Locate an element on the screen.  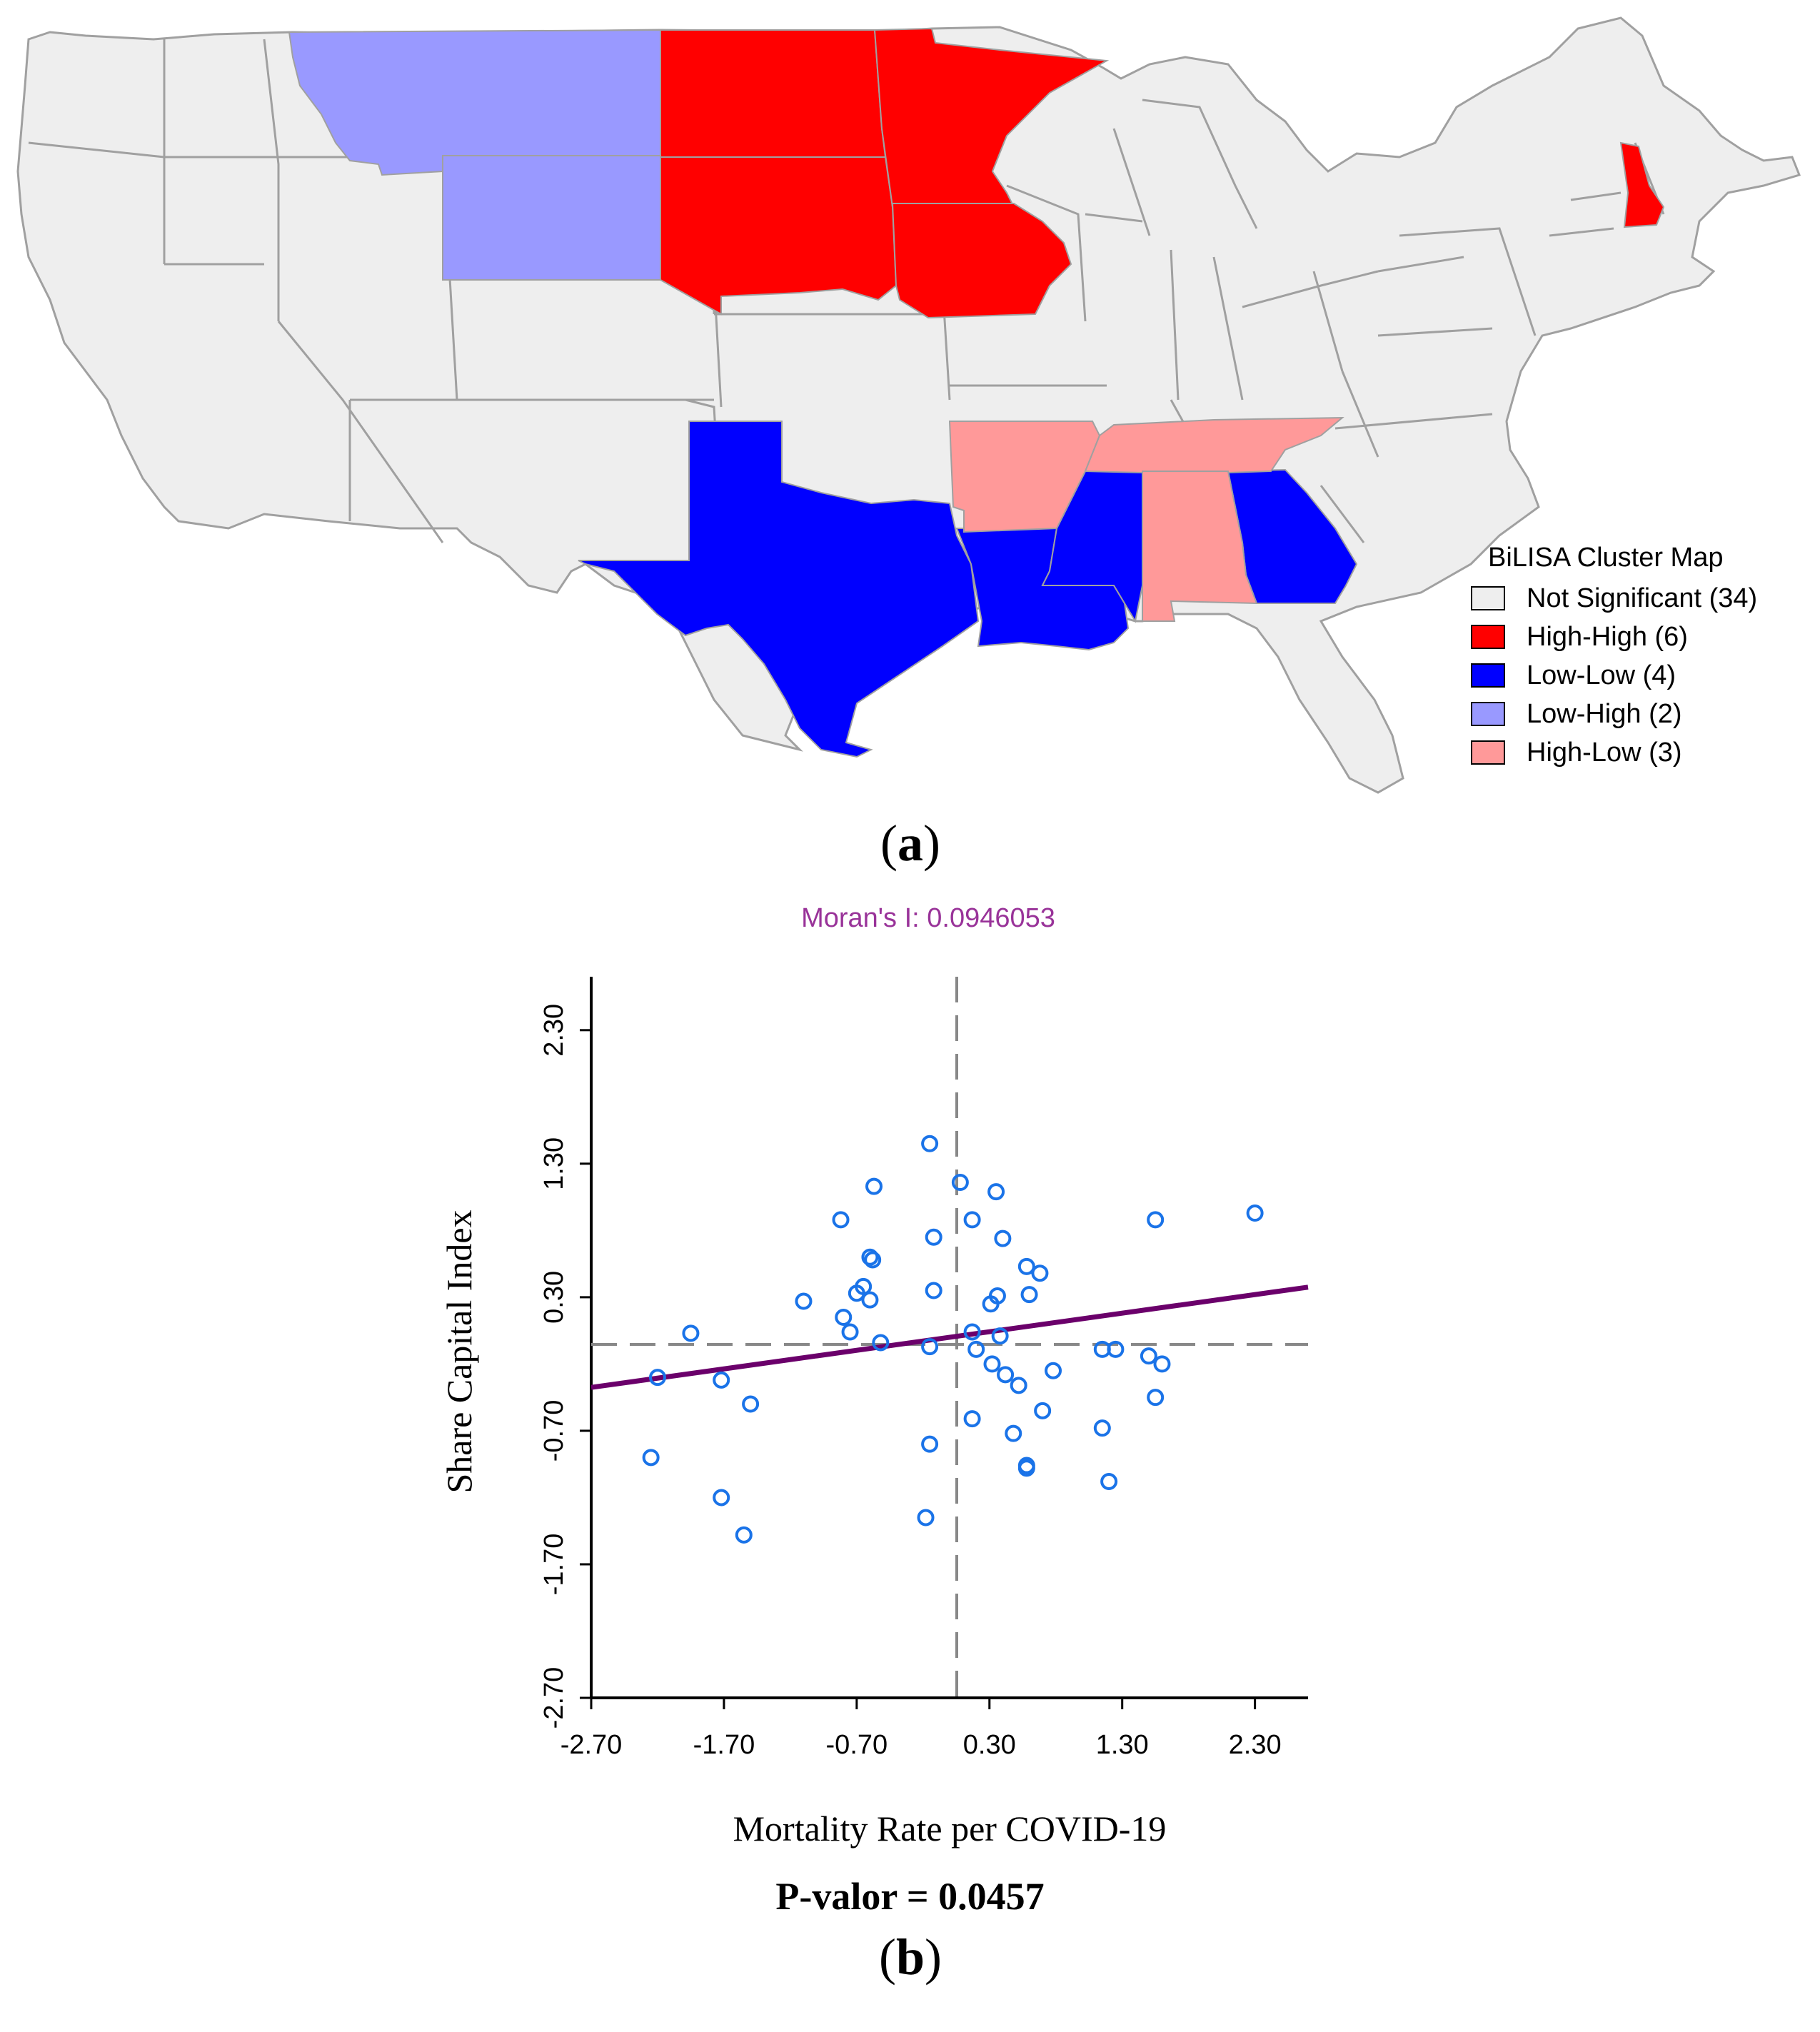
legend-item: High-Low (3) is located at coordinates (1614, 752).